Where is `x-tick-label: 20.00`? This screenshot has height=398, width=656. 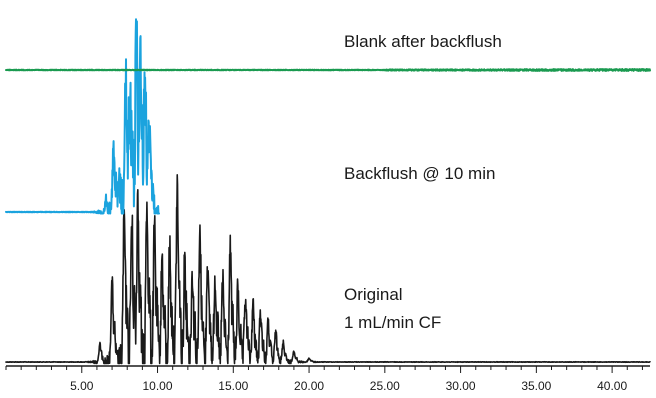
x-tick-label: 20.00 is located at coordinates (309, 386).